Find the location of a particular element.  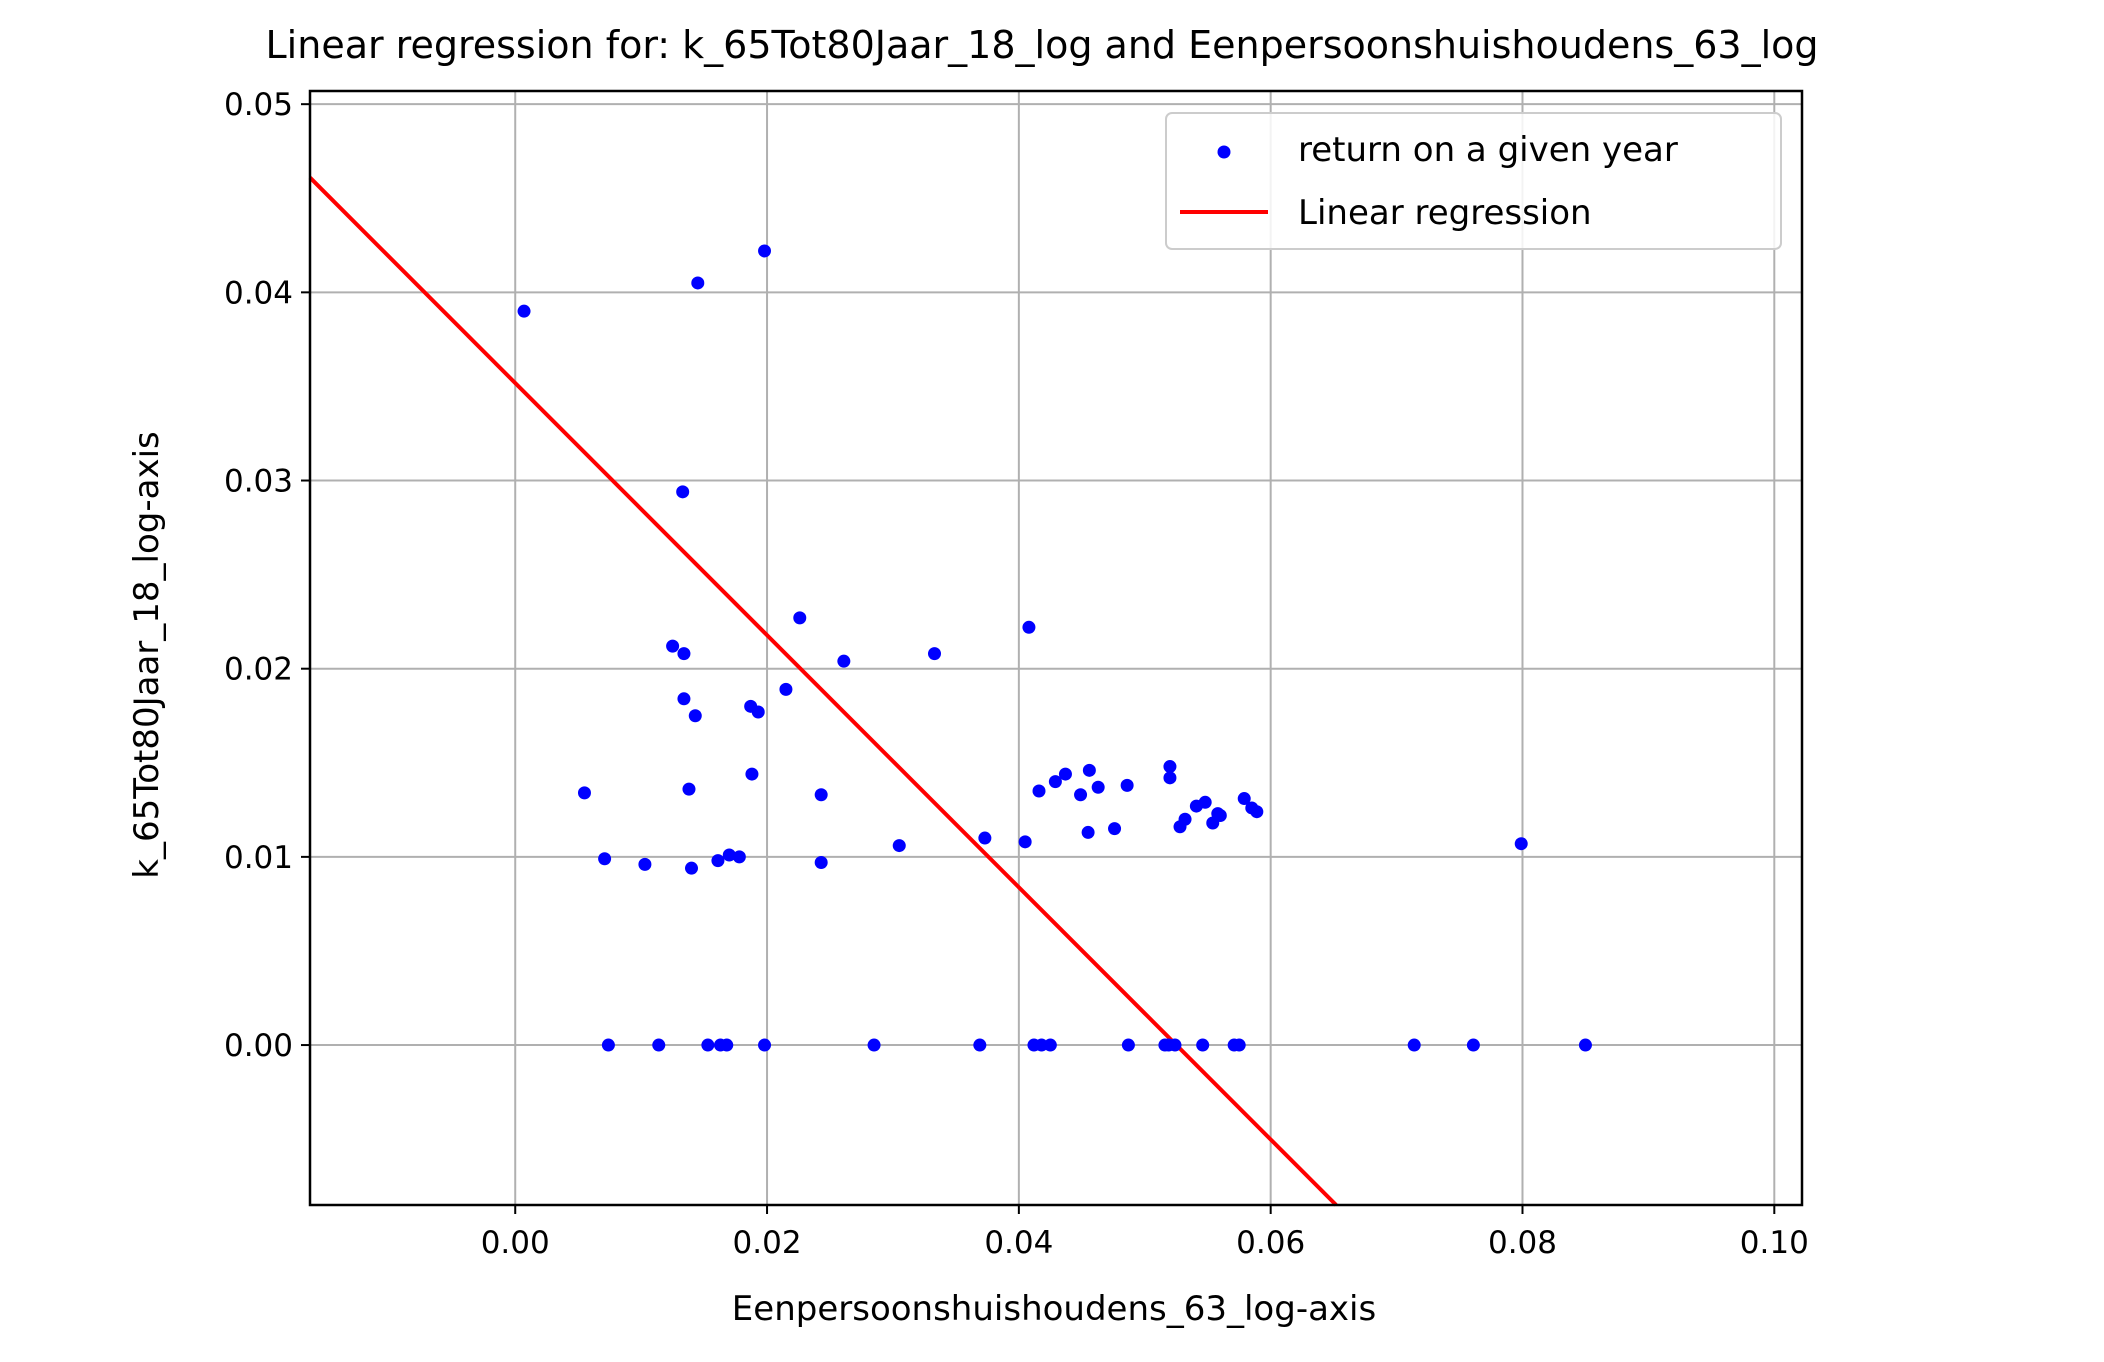

y-tick-label: 0.01 is located at coordinates (258, 858).